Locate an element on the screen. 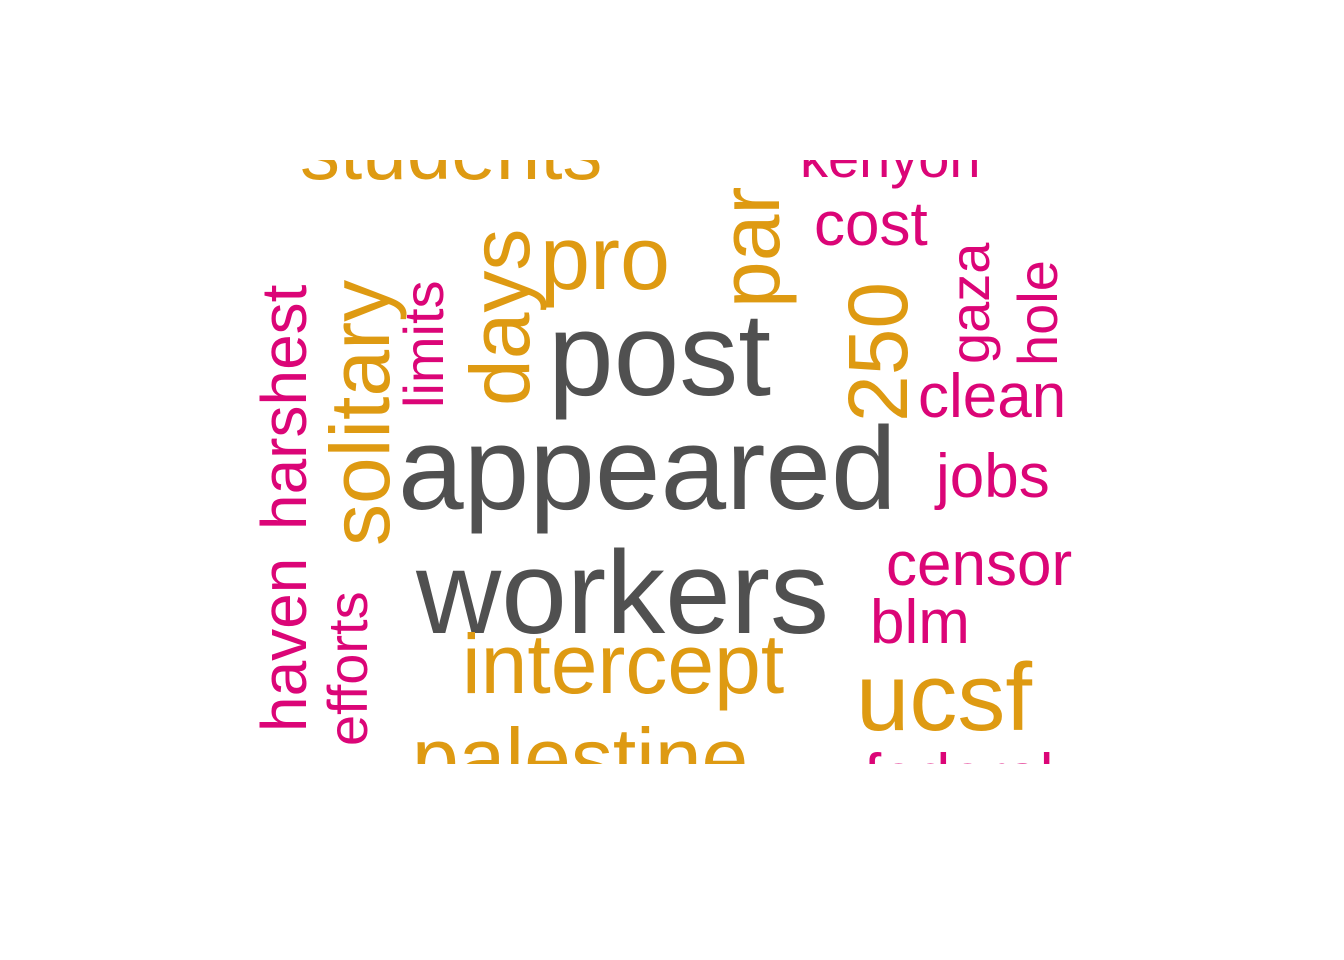  word-intercept: intercept is located at coordinates (623, 664).